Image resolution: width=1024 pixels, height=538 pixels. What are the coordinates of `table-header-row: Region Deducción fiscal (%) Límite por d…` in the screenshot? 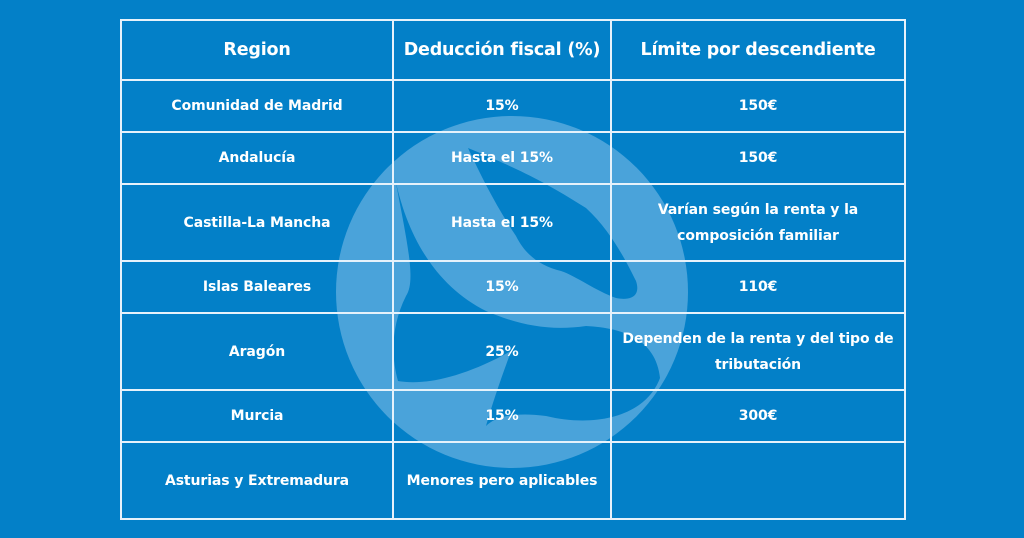 It's located at (513, 50).